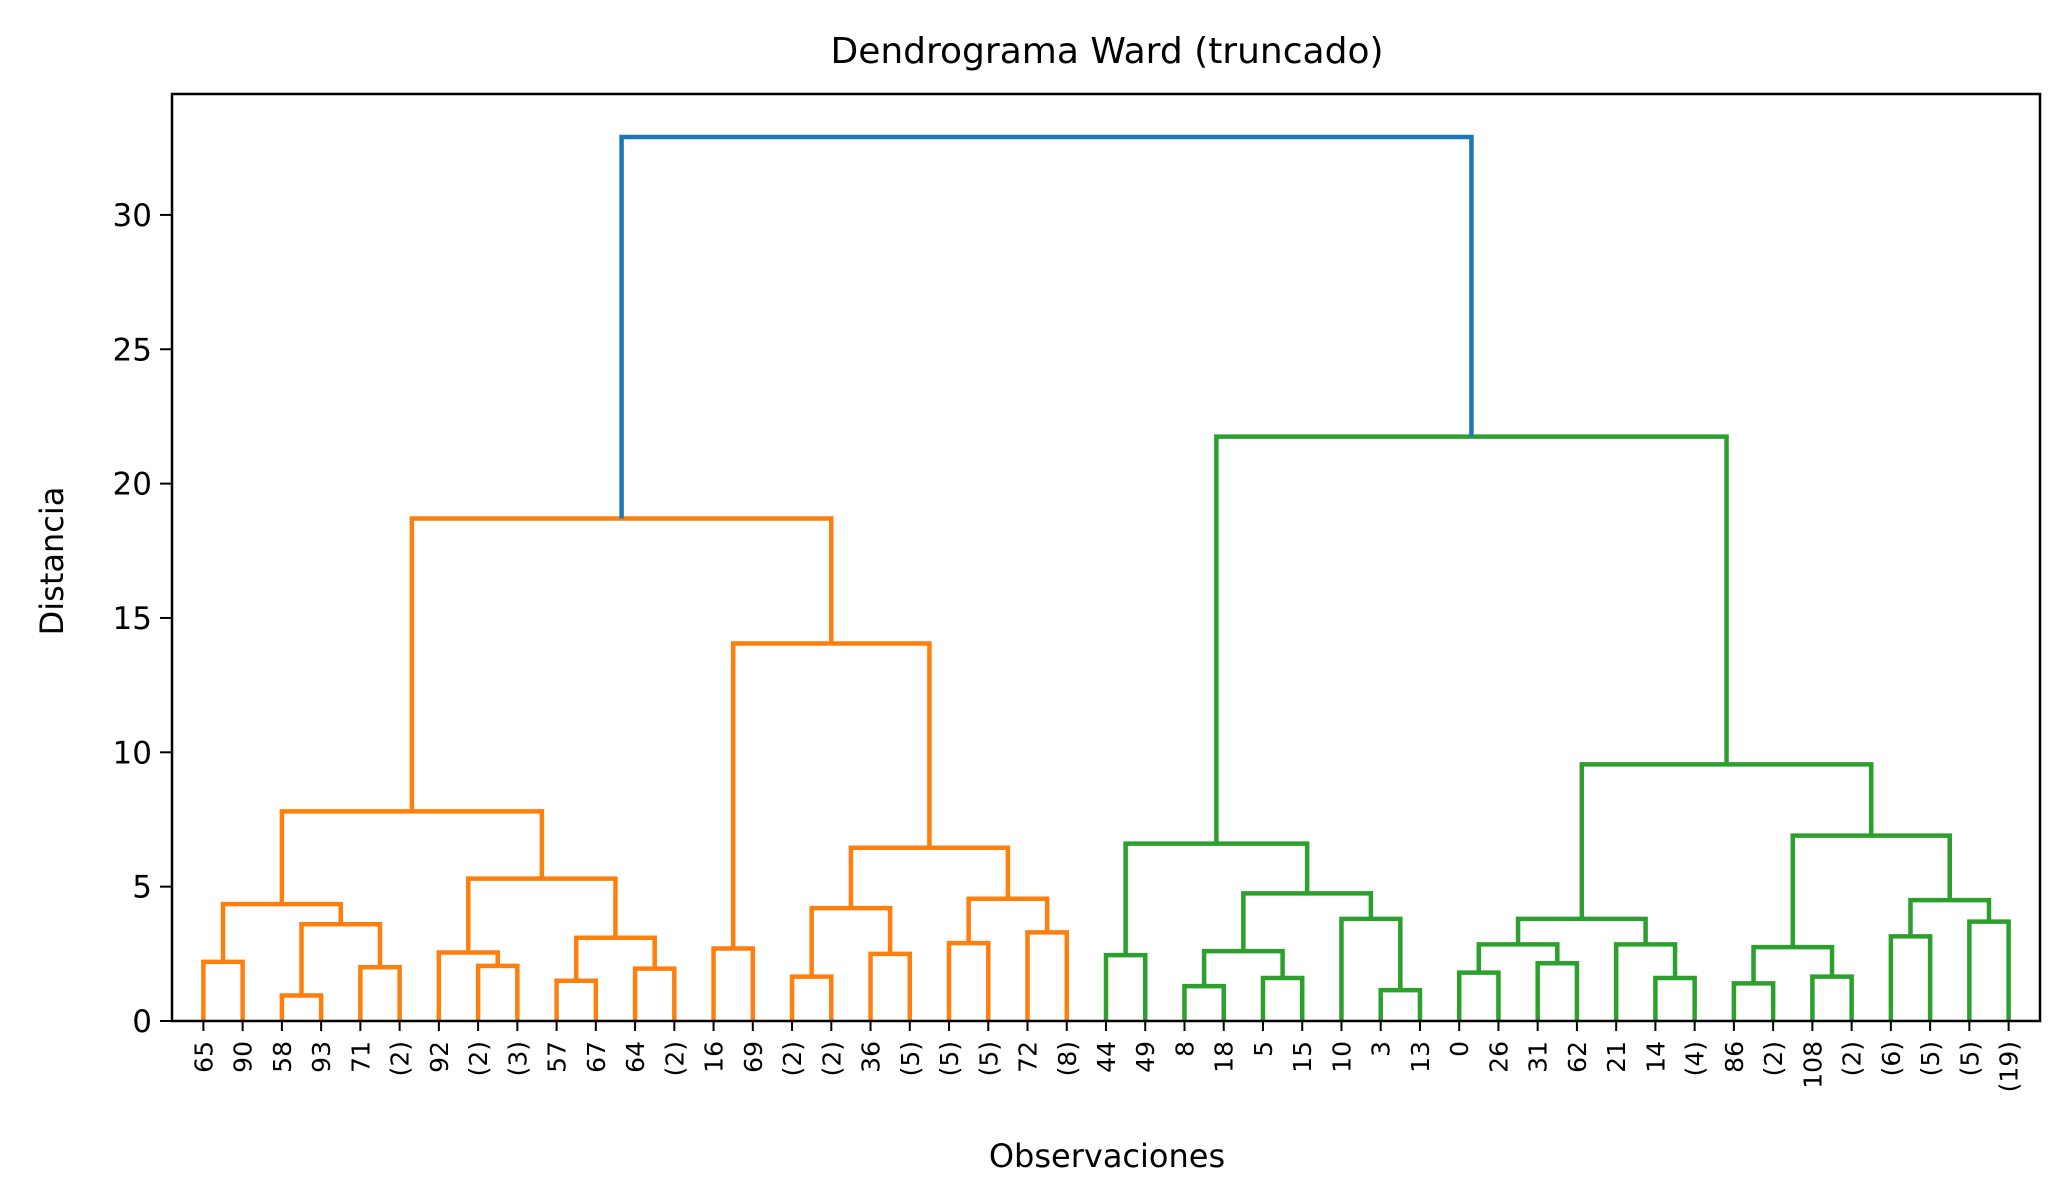 The image size is (2060, 1203). What do you see at coordinates (1891, 1058) in the screenshot?
I see `leaf-label: (6)` at bounding box center [1891, 1058].